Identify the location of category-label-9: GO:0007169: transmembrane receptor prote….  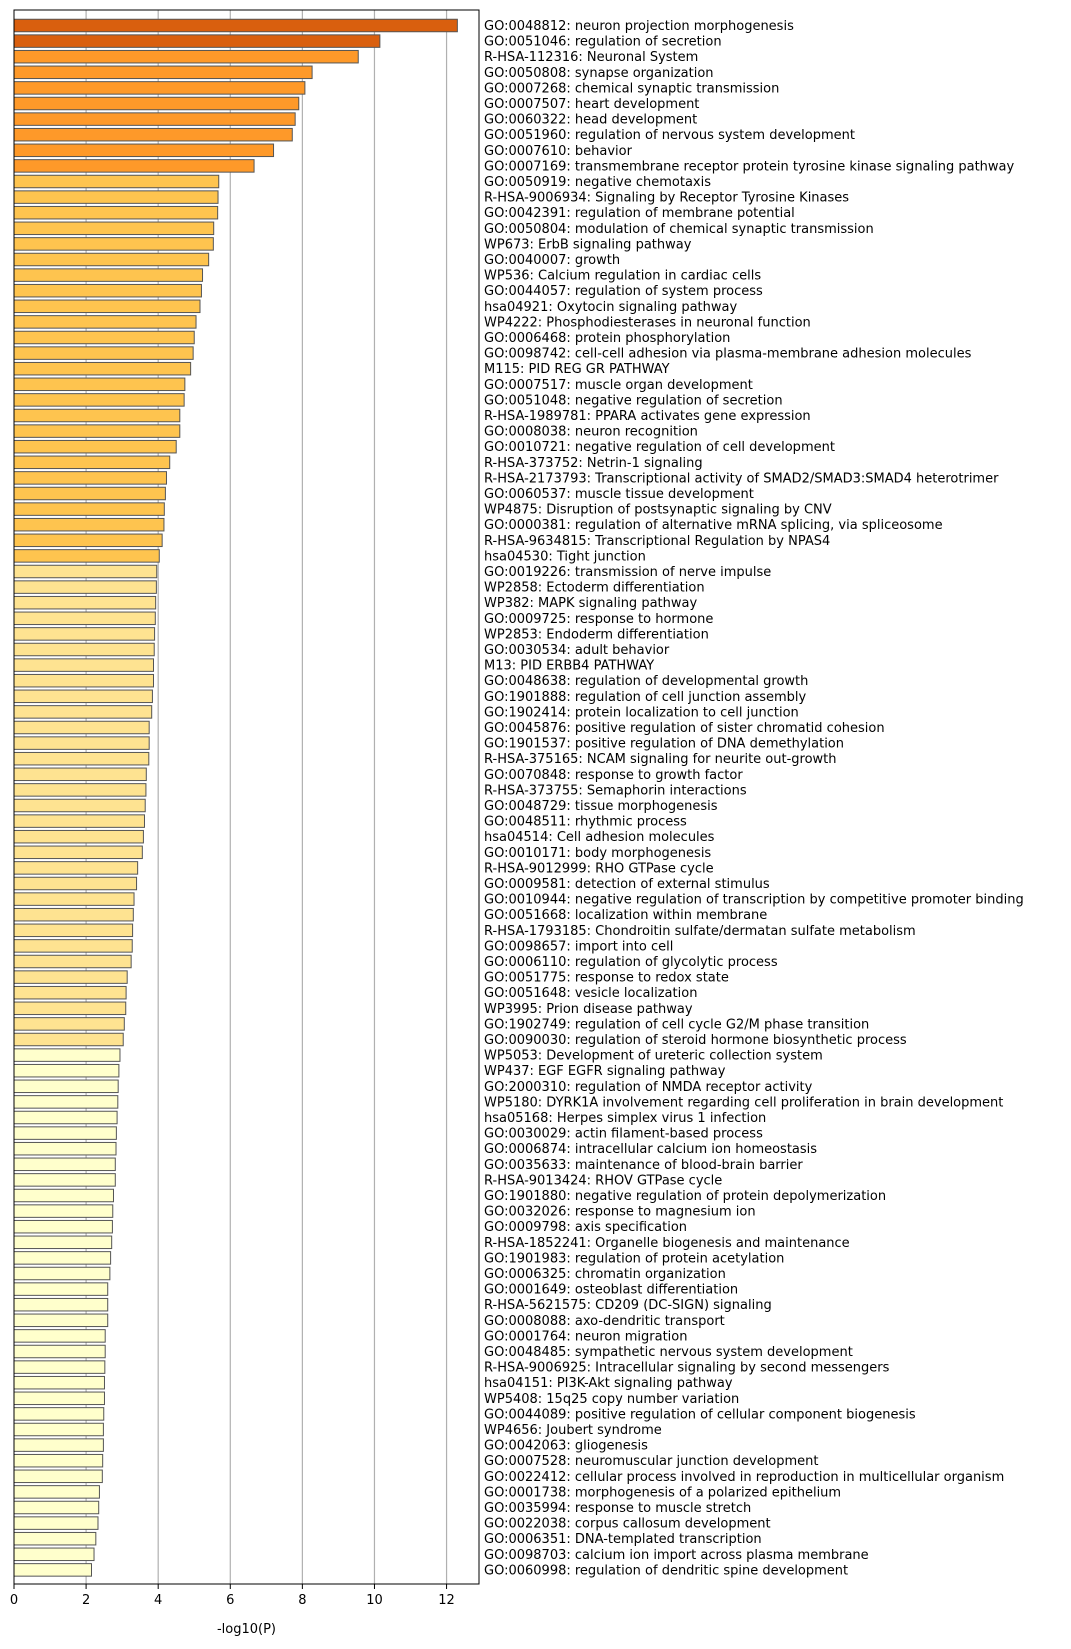
(749, 166).